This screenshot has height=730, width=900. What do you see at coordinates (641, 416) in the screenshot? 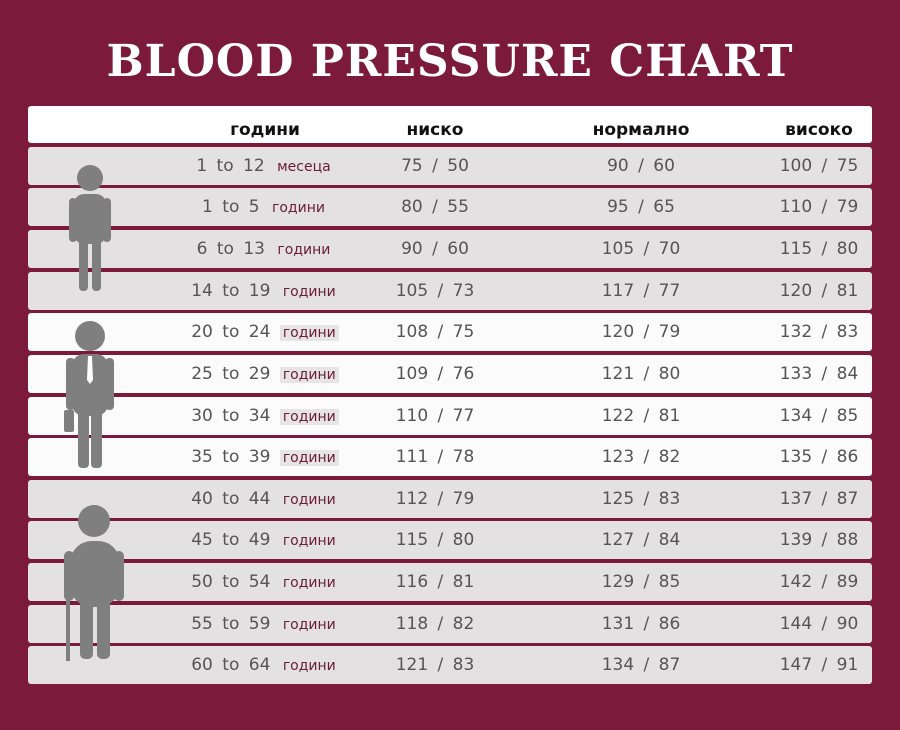
I see `normal-value: 122 / 81` at bounding box center [641, 416].